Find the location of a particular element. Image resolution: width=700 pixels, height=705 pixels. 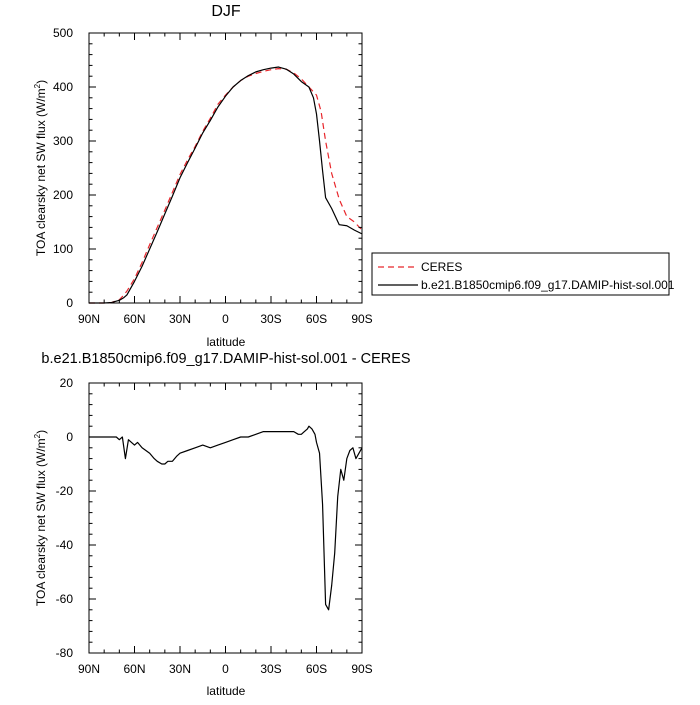

top-chart-y-tick-label: 500 is located at coordinates (63, 33).